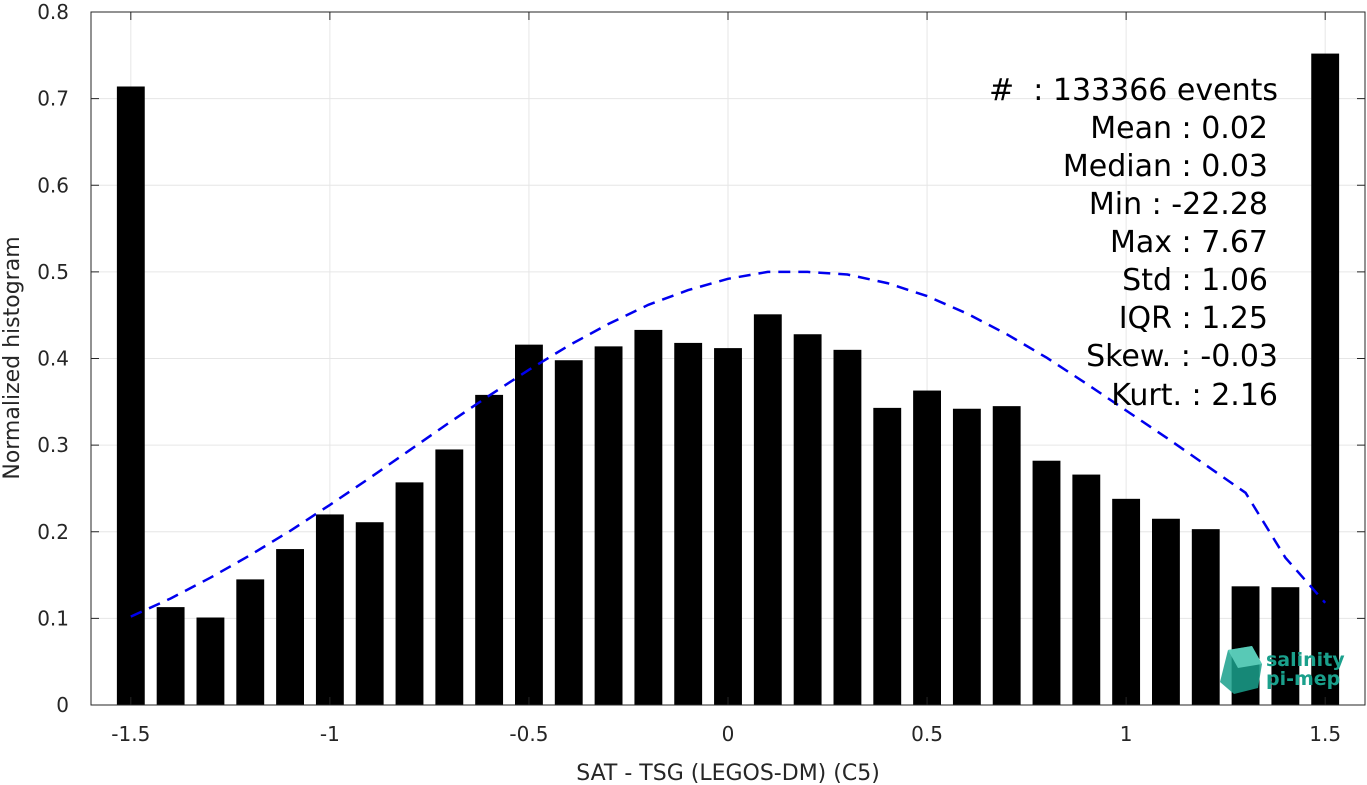 The height and width of the screenshot is (785, 1367). I want to click on x-tick-label: 0.5, so click(927, 734).